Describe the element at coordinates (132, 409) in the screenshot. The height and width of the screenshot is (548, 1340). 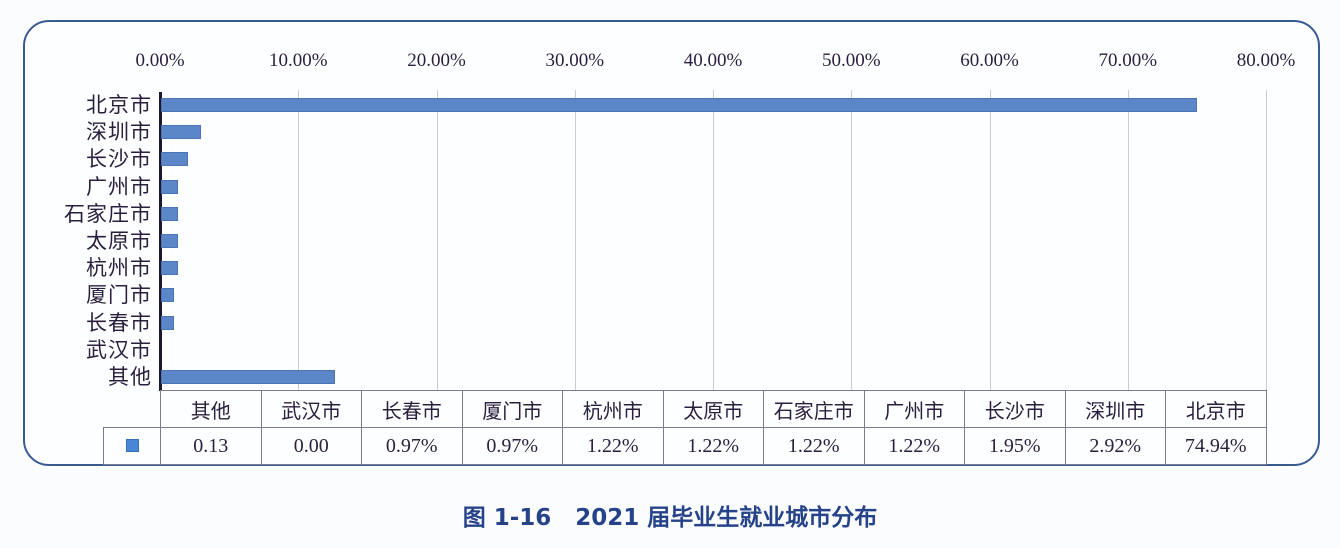
I see `data-table-corner` at that location.